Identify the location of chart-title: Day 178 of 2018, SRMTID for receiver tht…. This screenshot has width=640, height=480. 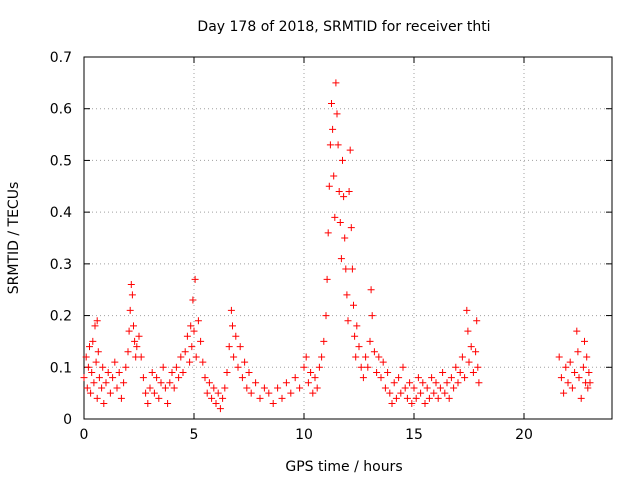
(343, 27).